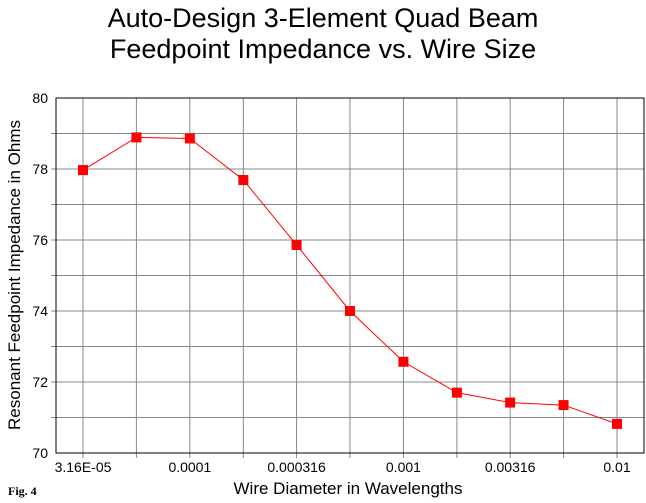 This screenshot has width=646, height=503. What do you see at coordinates (323, 49) in the screenshot?
I see `chart-subtitle: Feedpoint Impedance vs. Wire Size` at bounding box center [323, 49].